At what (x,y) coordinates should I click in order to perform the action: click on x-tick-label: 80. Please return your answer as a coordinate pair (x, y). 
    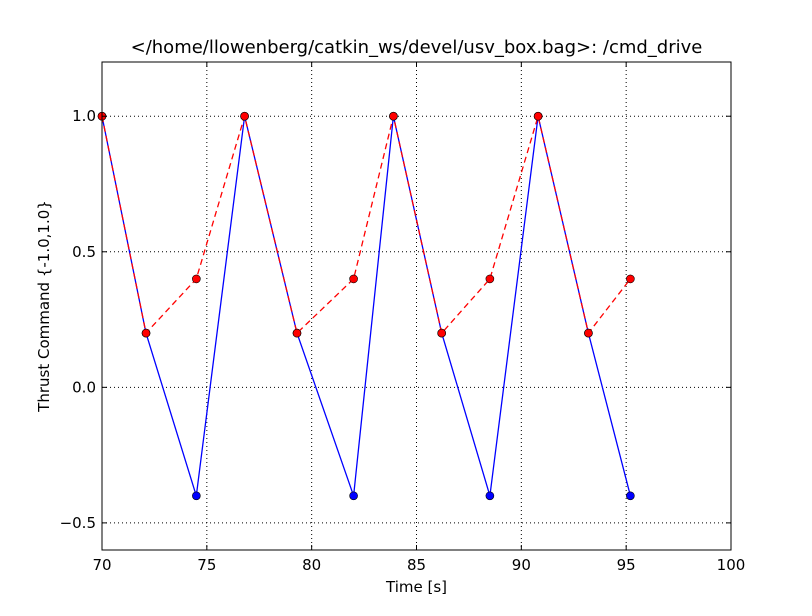
    Looking at the image, I should click on (311, 565).